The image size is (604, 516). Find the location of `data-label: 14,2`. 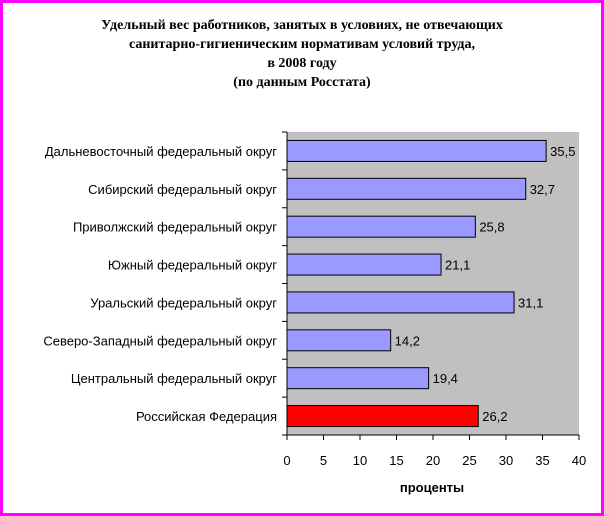

data-label: 14,2 is located at coordinates (407, 340).